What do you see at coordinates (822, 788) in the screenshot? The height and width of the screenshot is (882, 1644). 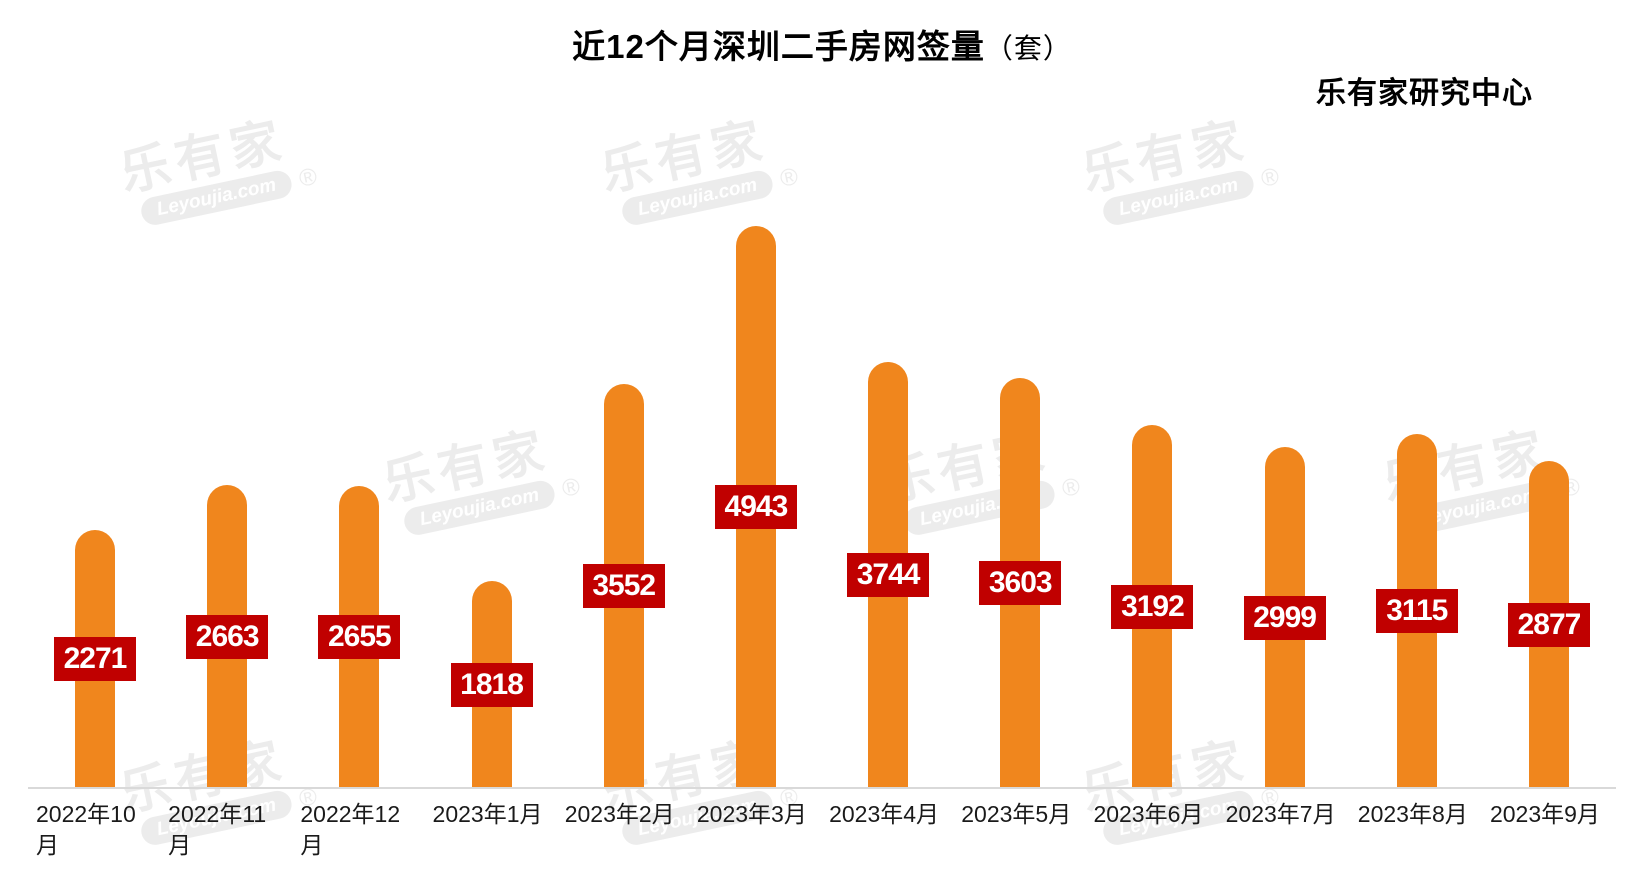 I see `x-axis-line` at bounding box center [822, 788].